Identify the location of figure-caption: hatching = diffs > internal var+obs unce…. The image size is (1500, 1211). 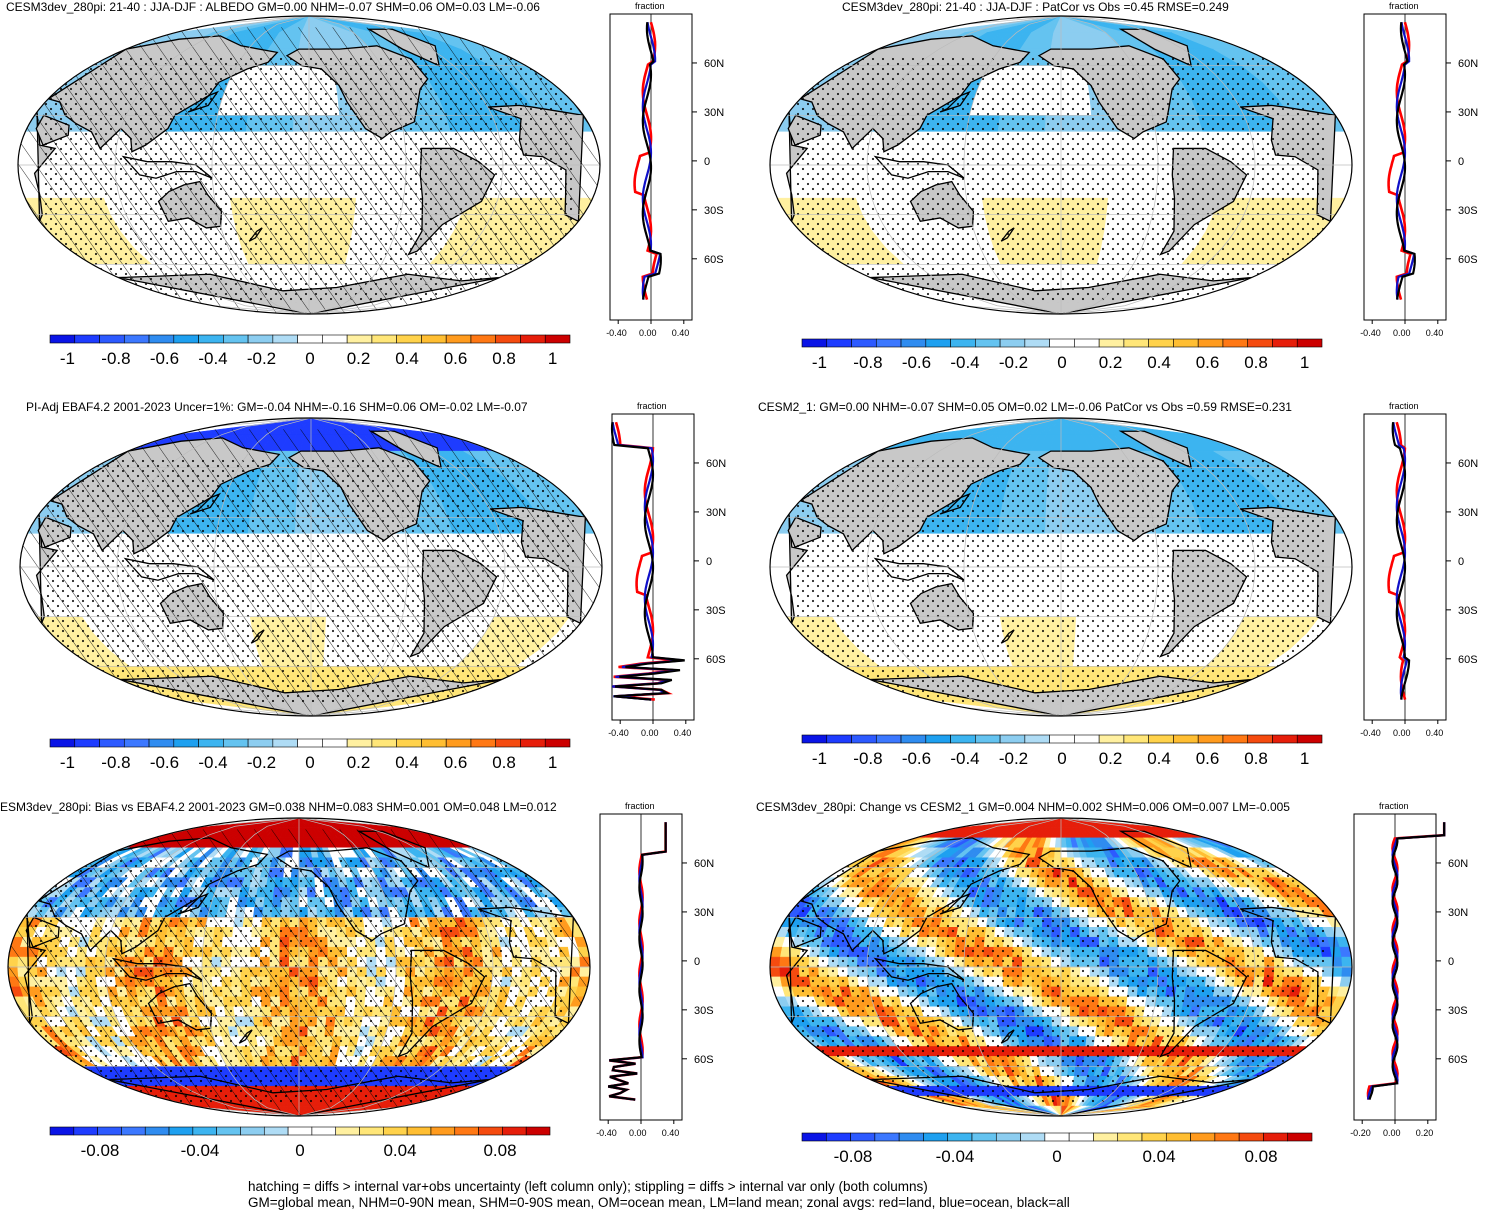
(659, 1195).